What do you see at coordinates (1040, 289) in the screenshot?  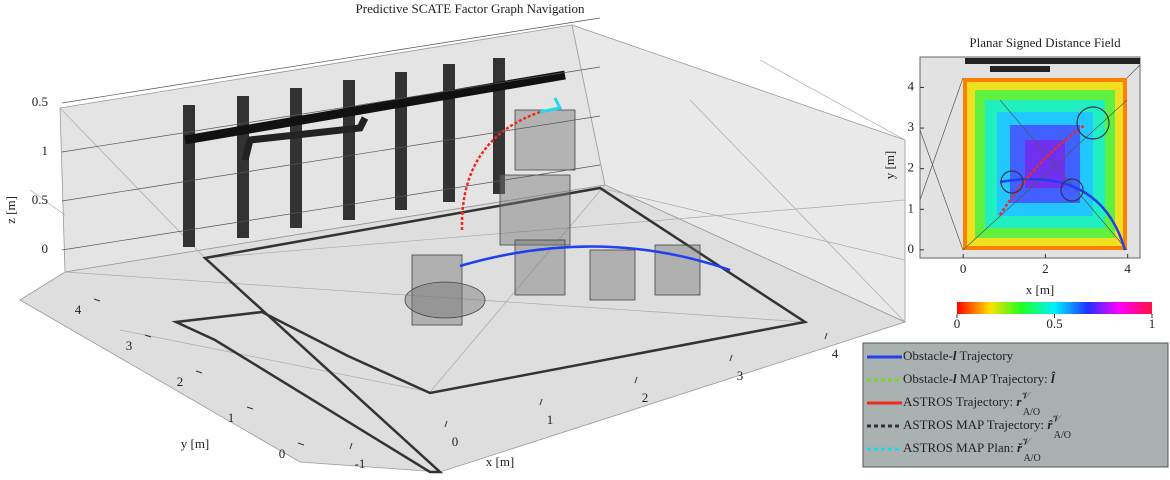 I see `inset-x-label: x [m]` at bounding box center [1040, 289].